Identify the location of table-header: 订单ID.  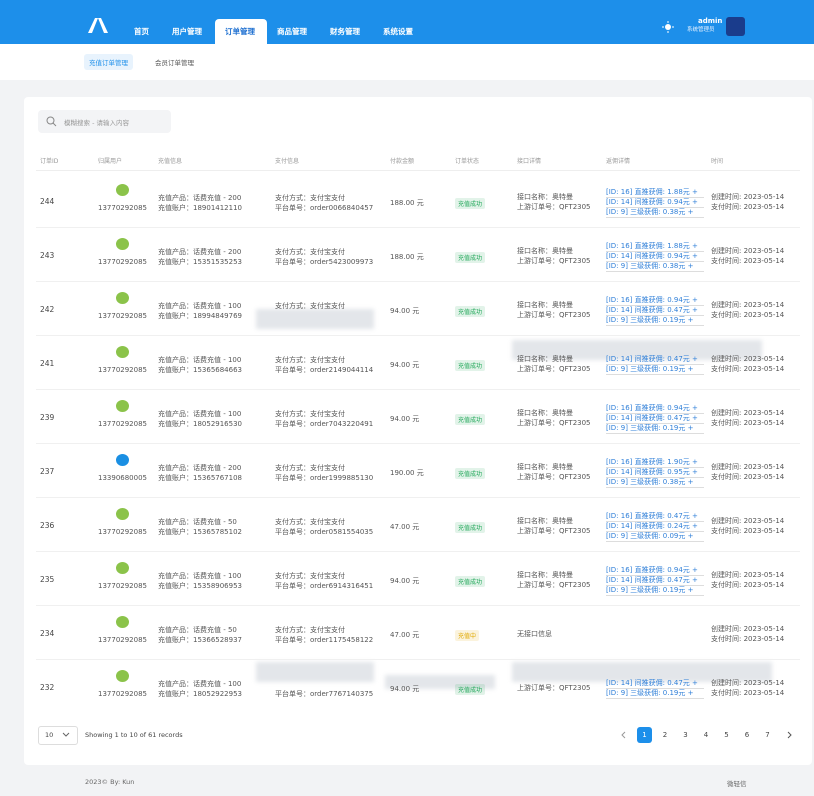
(49, 161).